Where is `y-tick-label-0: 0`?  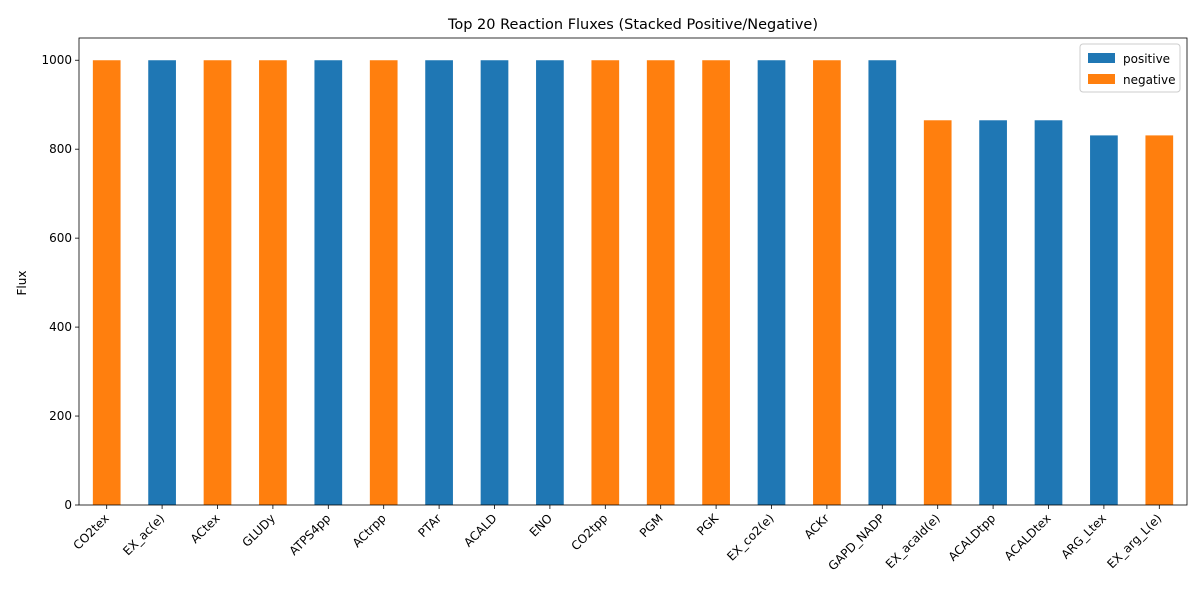
y-tick-label-0: 0 is located at coordinates (68, 505).